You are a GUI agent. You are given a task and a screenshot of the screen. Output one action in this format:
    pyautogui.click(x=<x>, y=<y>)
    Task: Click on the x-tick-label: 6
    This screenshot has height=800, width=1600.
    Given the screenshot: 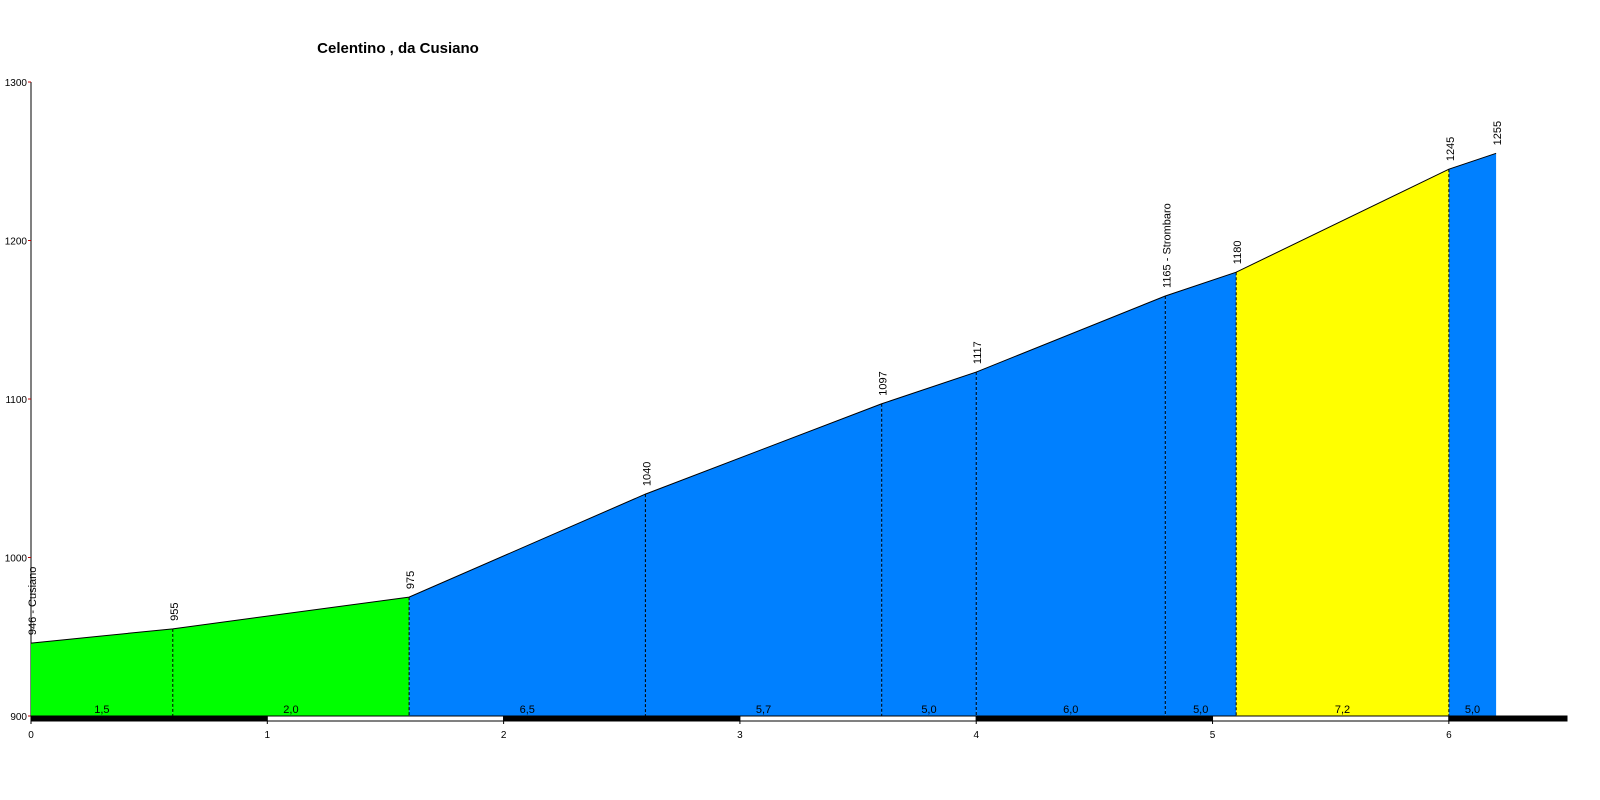 What is the action you would take?
    pyautogui.click(x=1449, y=735)
    